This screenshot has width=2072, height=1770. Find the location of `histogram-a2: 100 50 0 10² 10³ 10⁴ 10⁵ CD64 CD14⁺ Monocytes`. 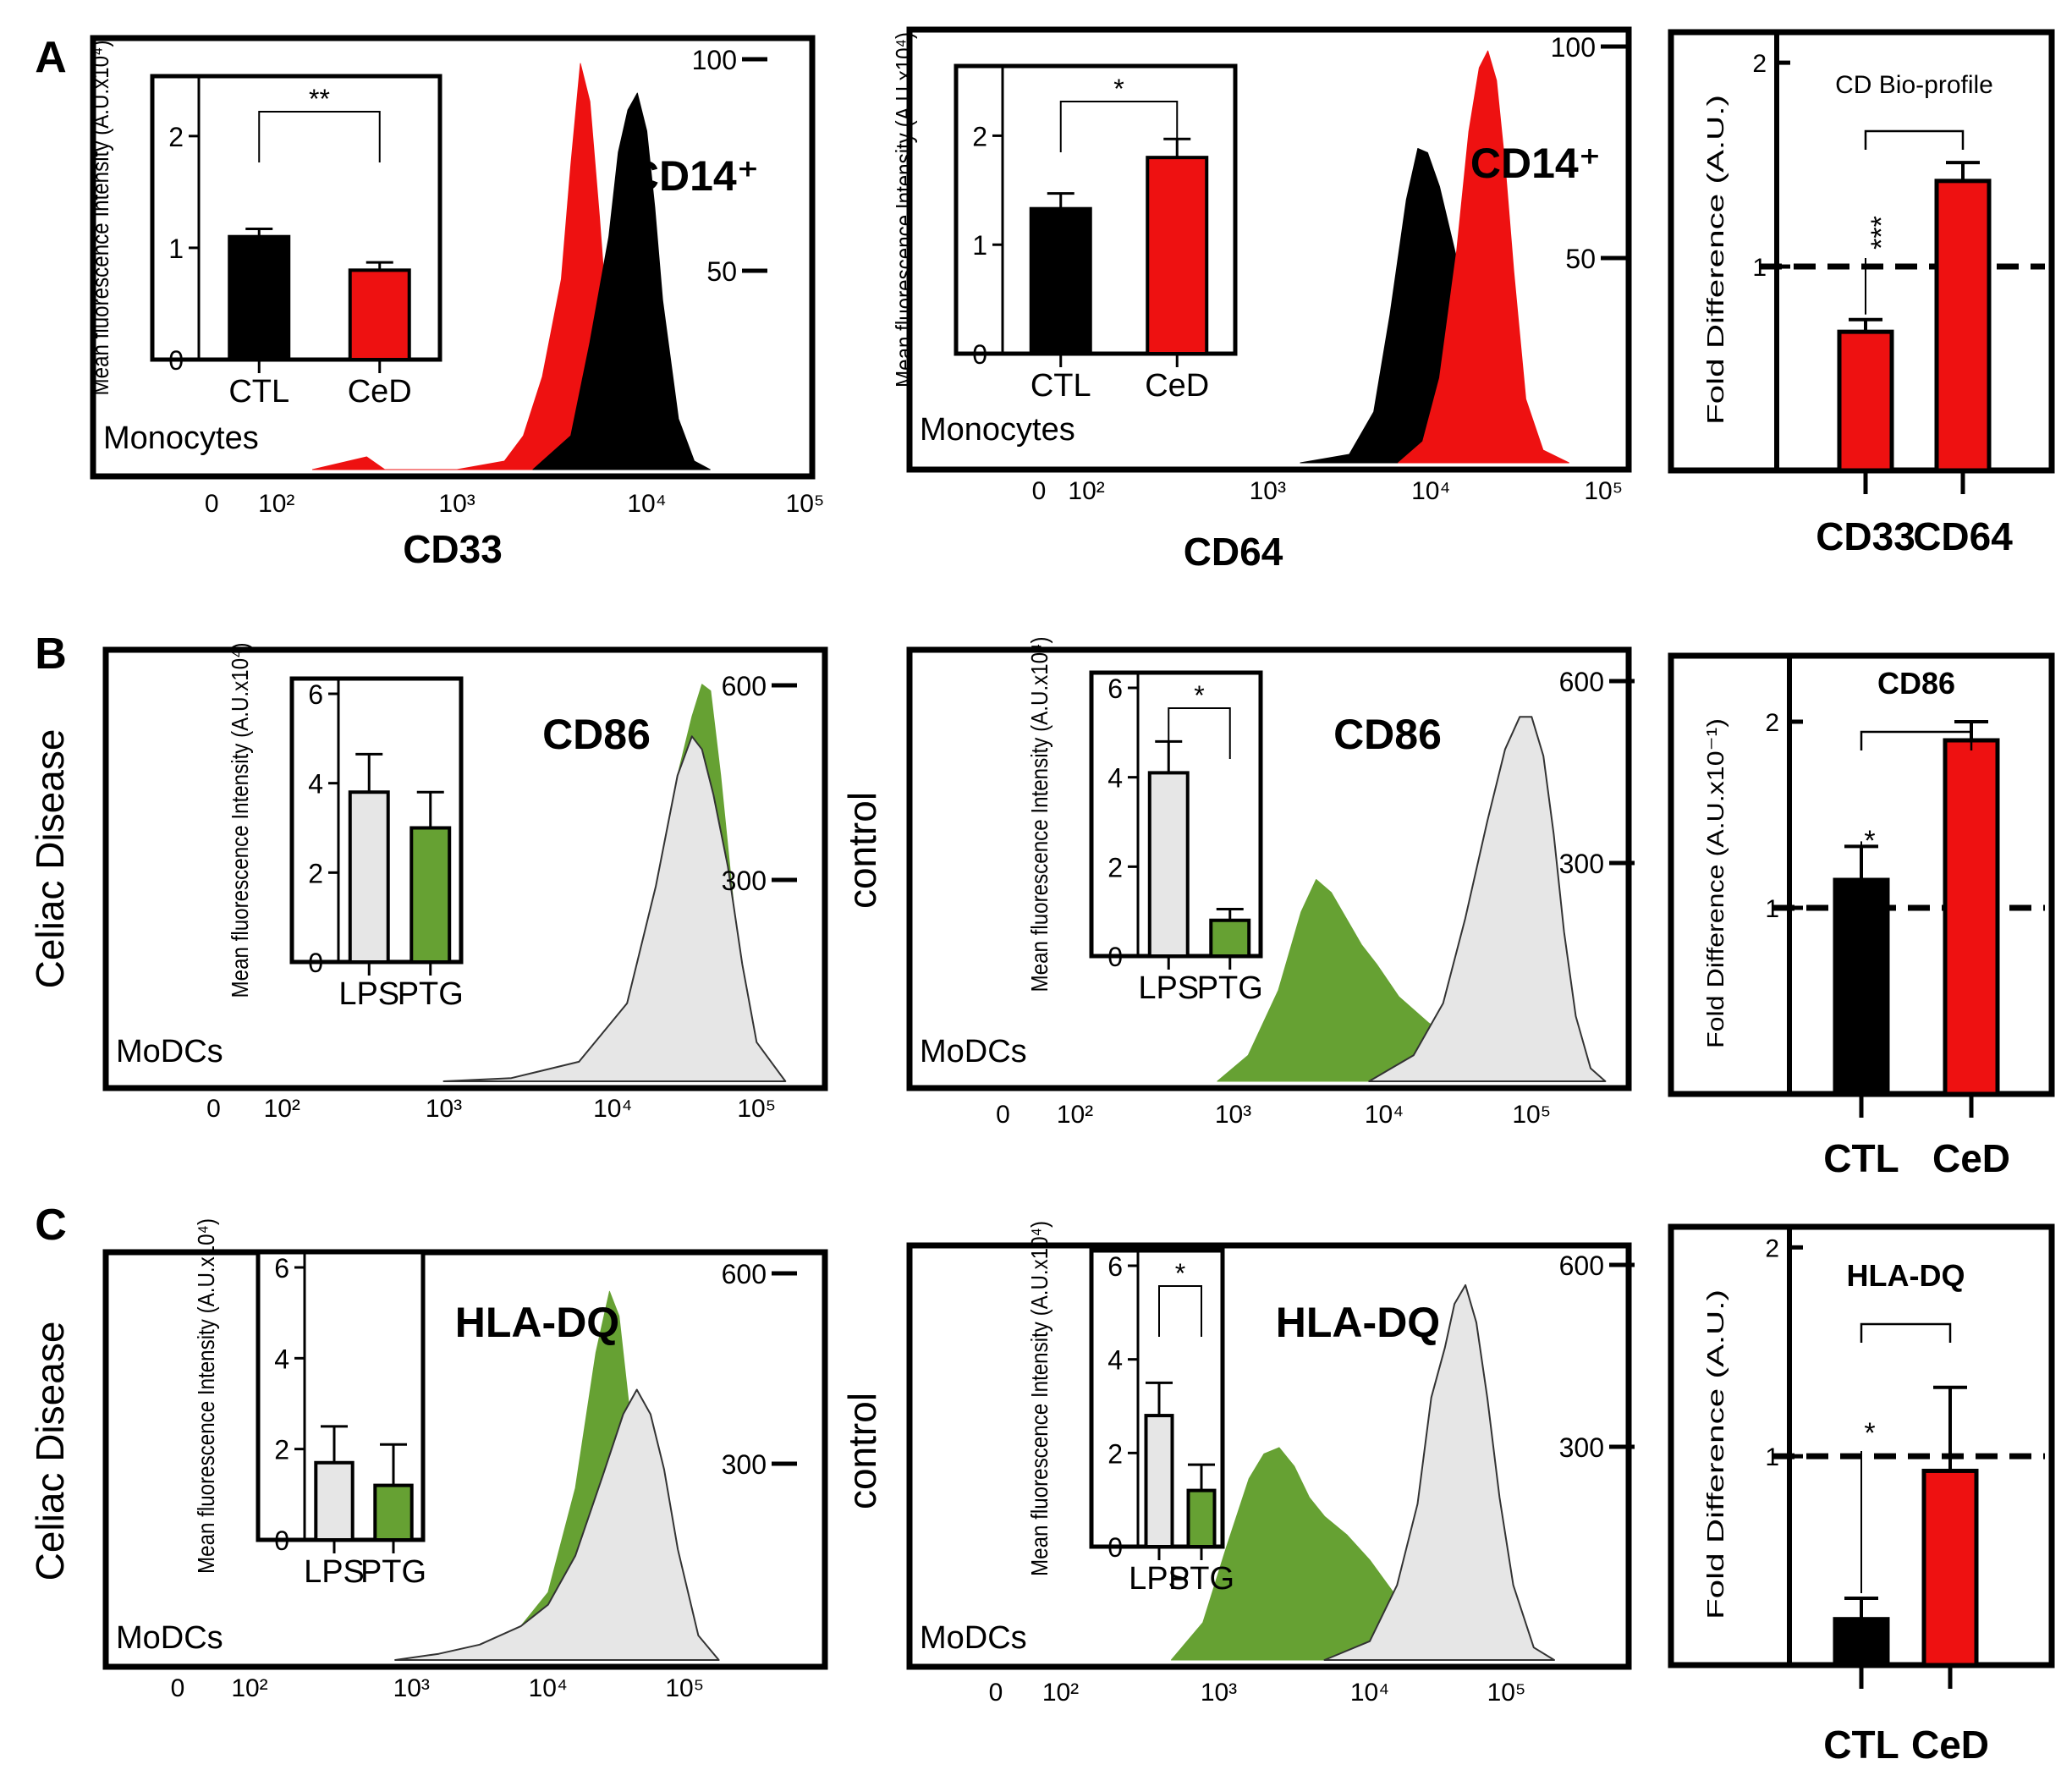

histogram-a2: 100 50 0 10² 10³ 10⁴ 10⁵ CD64 CD14⁺ Monocytes is located at coordinates (1269, 300).